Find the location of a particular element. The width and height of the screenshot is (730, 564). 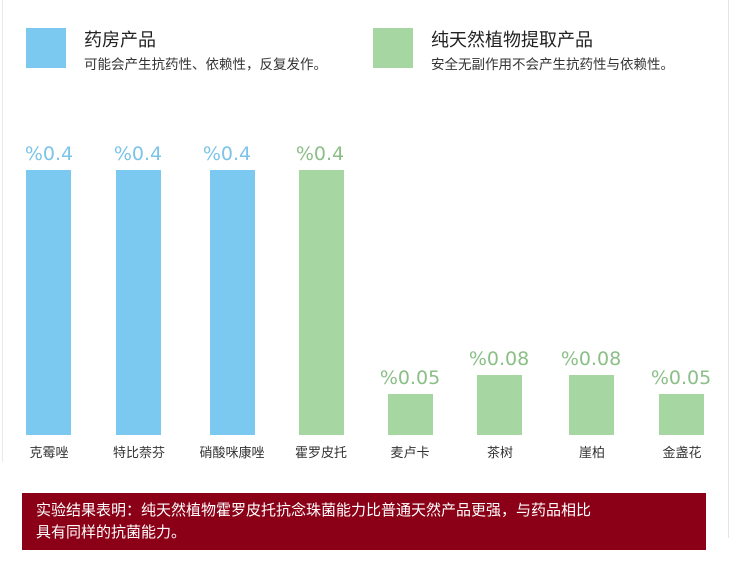

left-border is located at coordinates (2, 231).